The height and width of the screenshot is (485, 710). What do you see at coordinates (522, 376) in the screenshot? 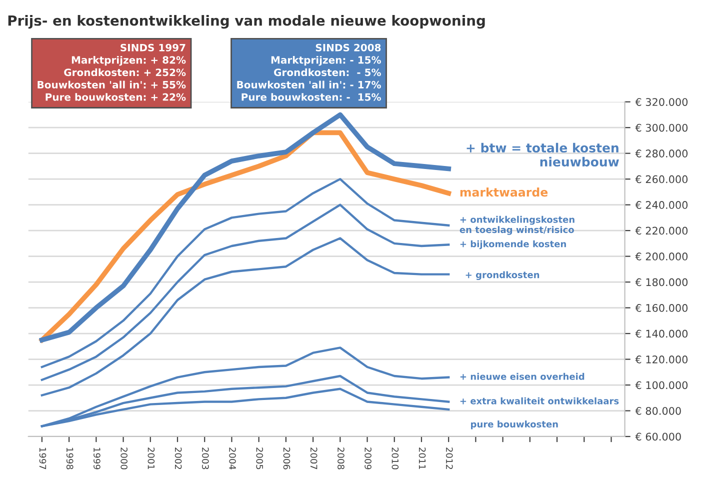
I see `series-label: + nieuwe eisen overheid` at bounding box center [522, 376].